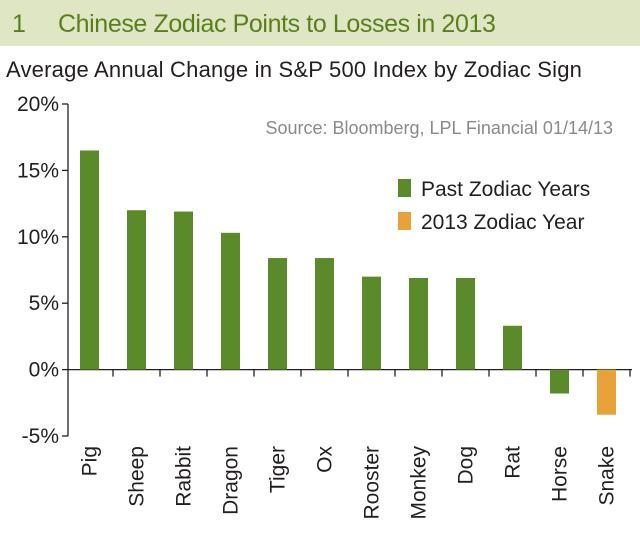  Describe the element at coordinates (38, 104) in the screenshot. I see `y-tick-label: 20%` at that location.